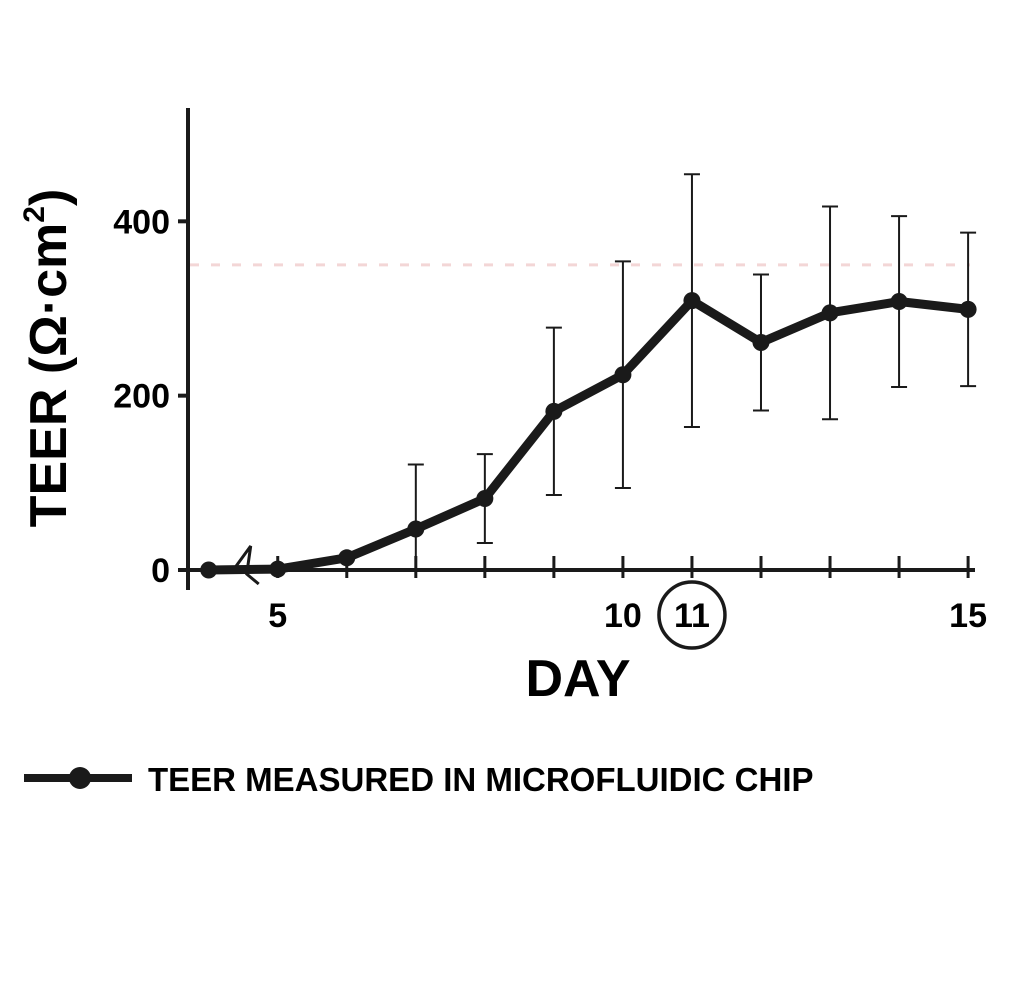 The width and height of the screenshot is (1010, 1000). Describe the element at coordinates (481, 779) in the screenshot. I see `legend-label: TEER MEASURED IN MICROFLUIDIC CHIP` at that location.